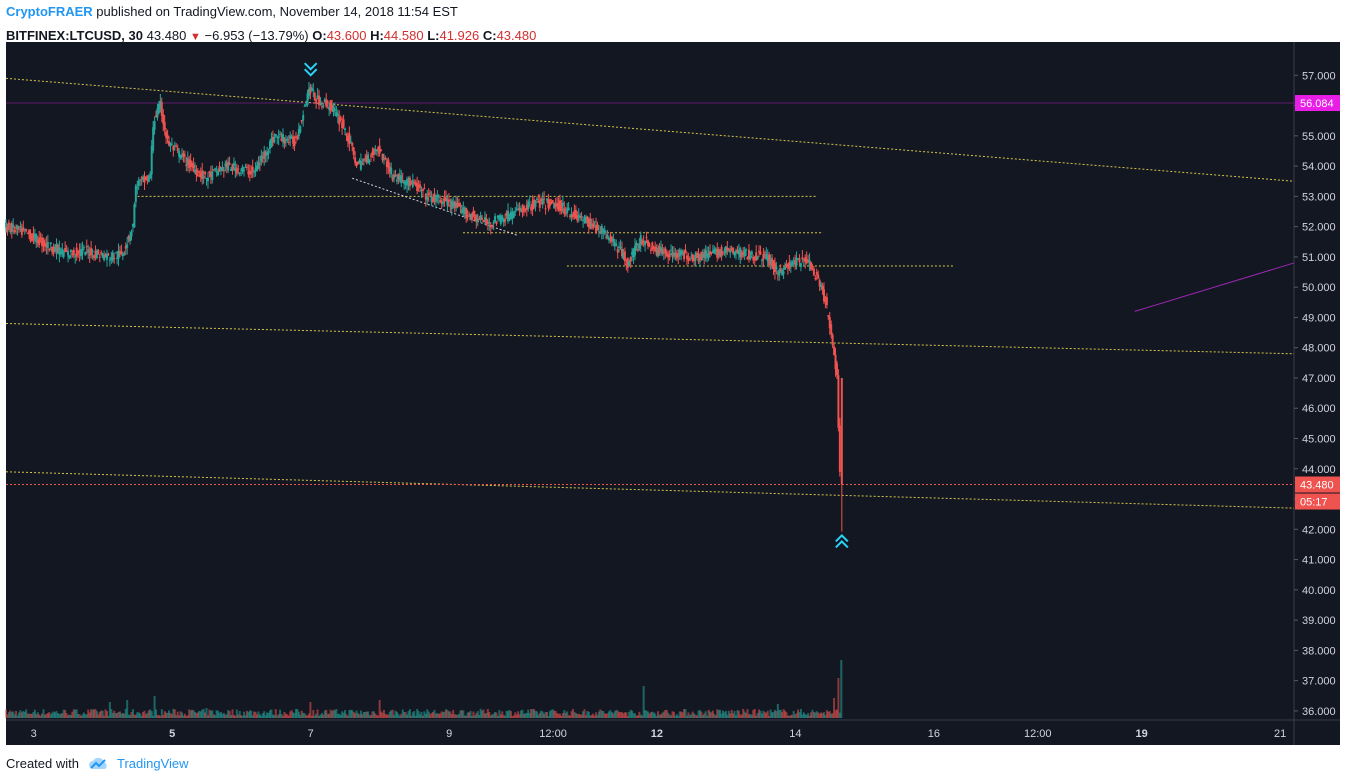 This screenshot has width=1348, height=782. What do you see at coordinates (152, 763) in the screenshot?
I see `tradingview-link: TradingView` at bounding box center [152, 763].